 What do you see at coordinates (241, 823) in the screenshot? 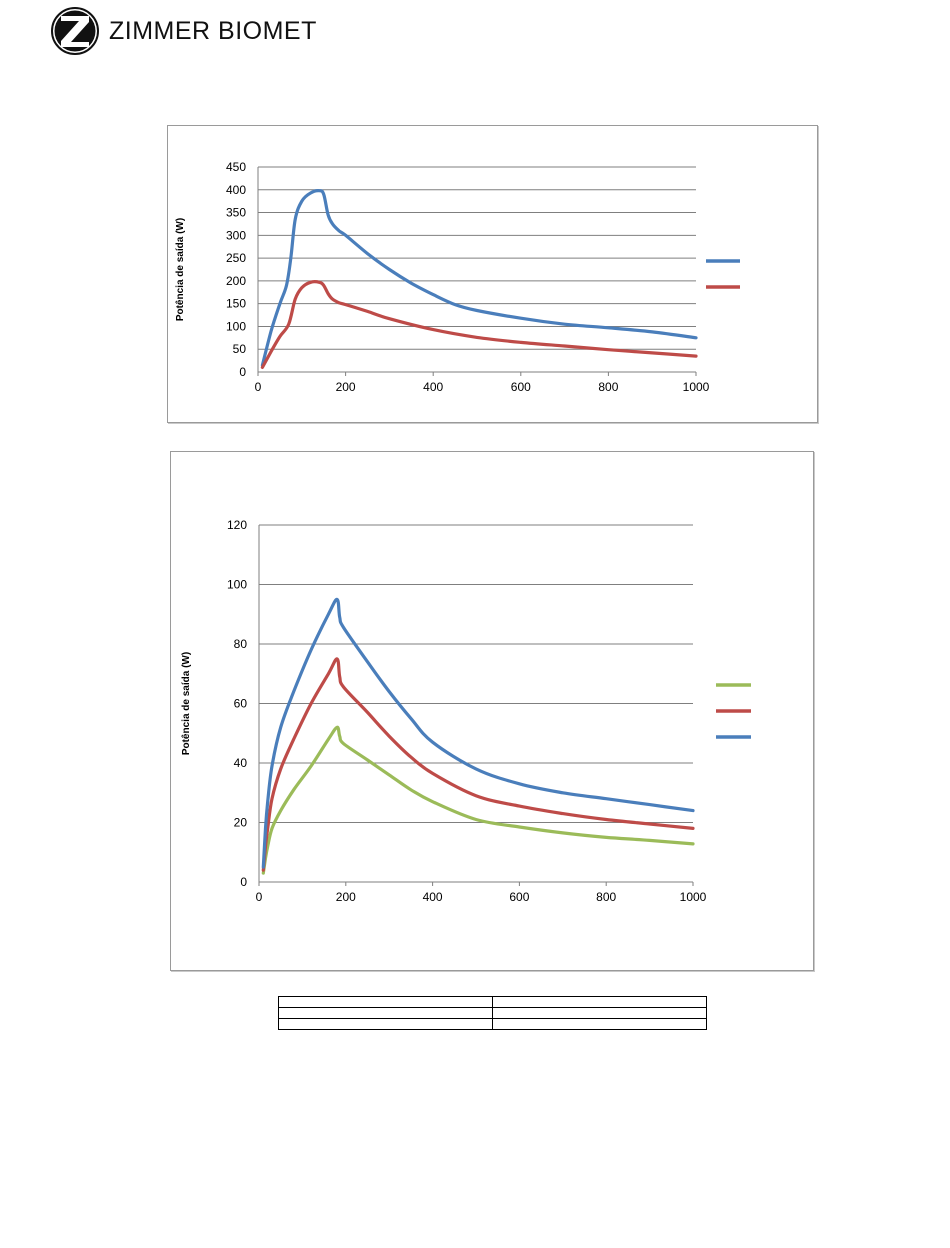
I see `y-tick-label: 20` at bounding box center [241, 823].